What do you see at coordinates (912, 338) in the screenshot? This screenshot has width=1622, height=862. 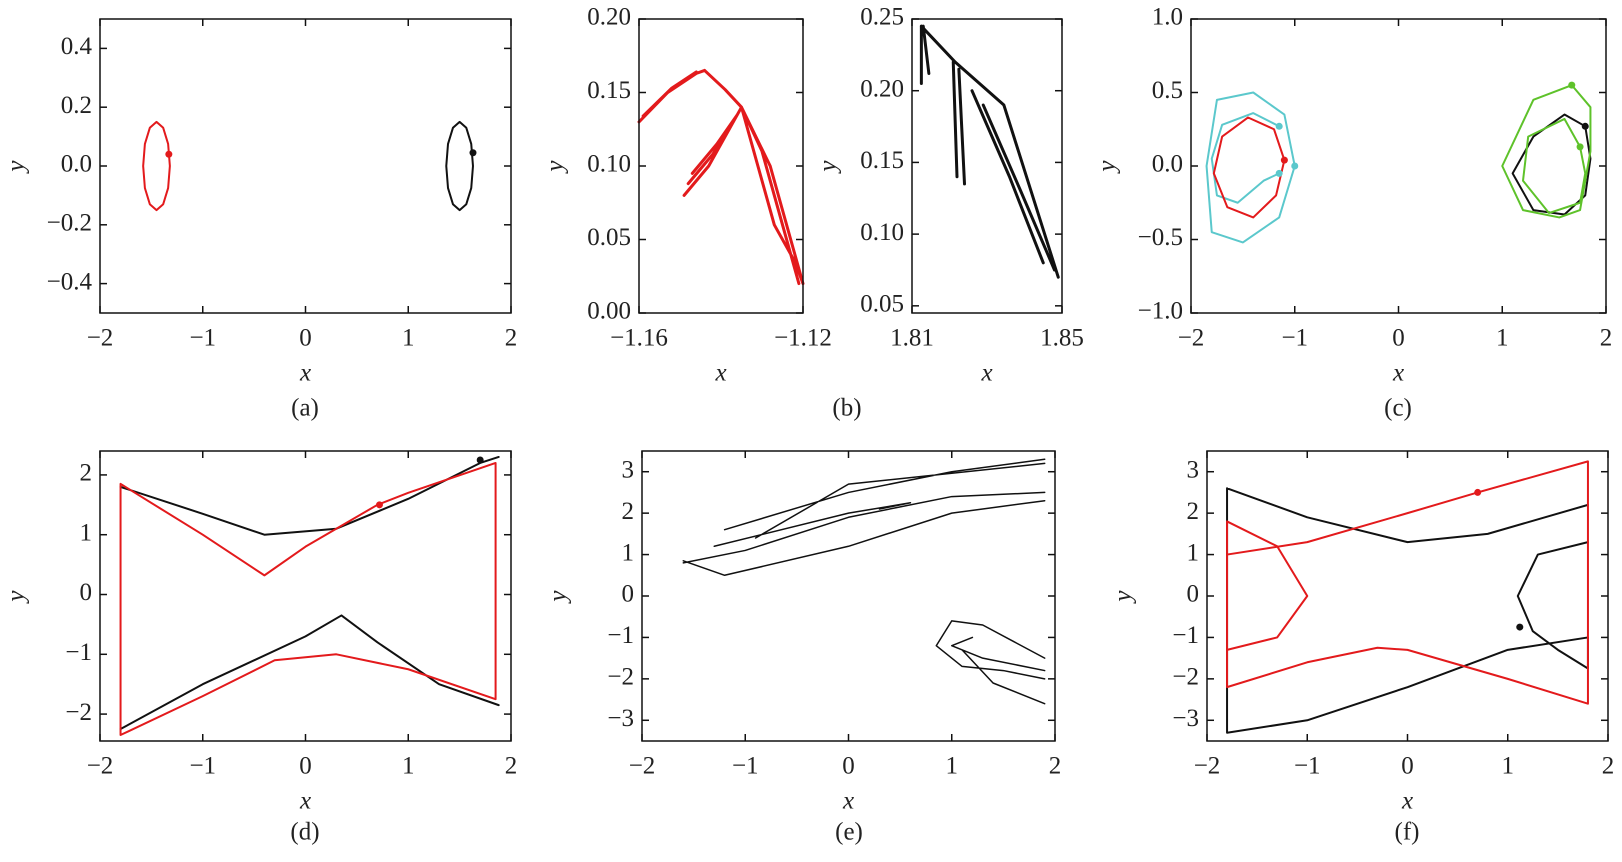 I see `x-tick-label: 1.81` at bounding box center [912, 338].